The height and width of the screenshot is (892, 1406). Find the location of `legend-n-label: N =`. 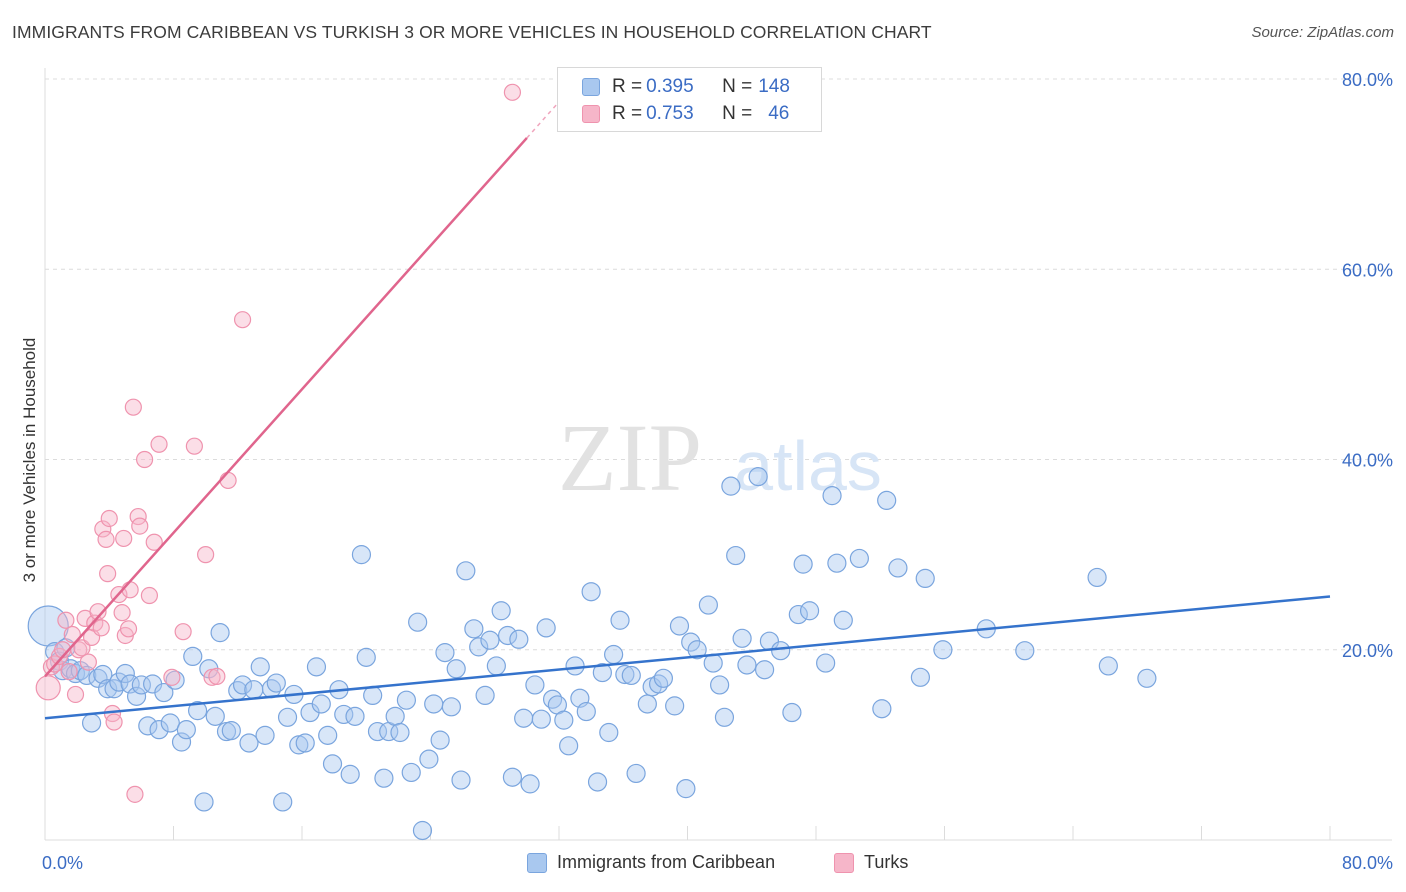

legend-n-label: N = is located at coordinates (737, 86).